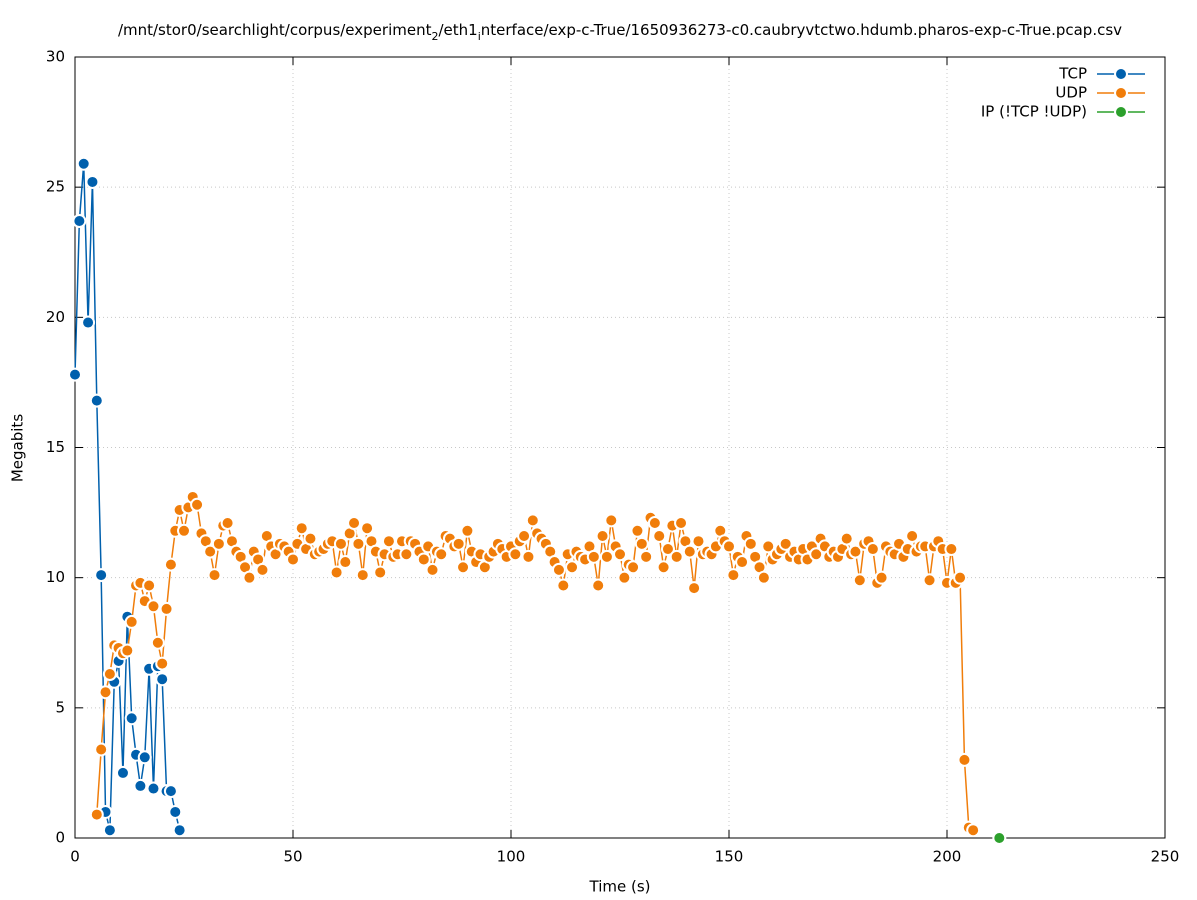  What do you see at coordinates (434, 36) in the screenshot?
I see `title-part: 2` at bounding box center [434, 36].